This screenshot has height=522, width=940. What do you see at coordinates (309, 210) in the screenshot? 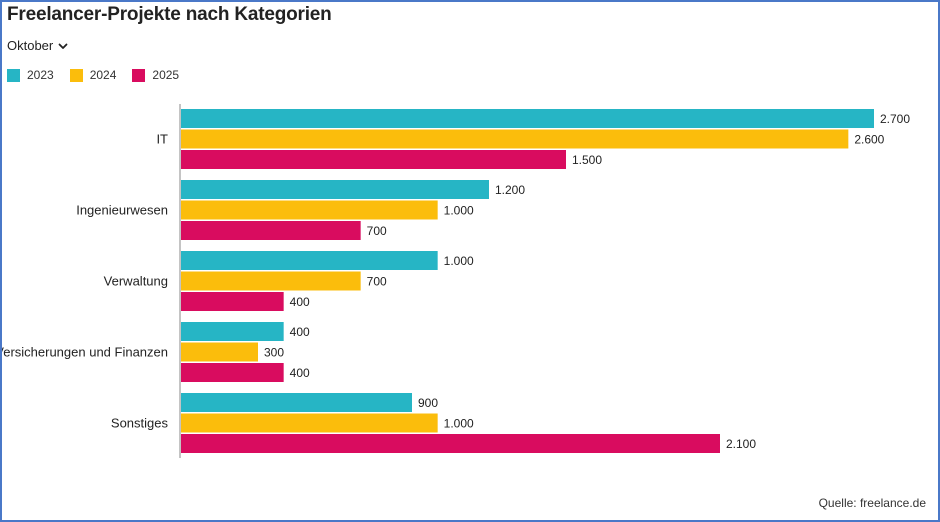
I see `bar-ingenieurwesen-2024` at bounding box center [309, 210].